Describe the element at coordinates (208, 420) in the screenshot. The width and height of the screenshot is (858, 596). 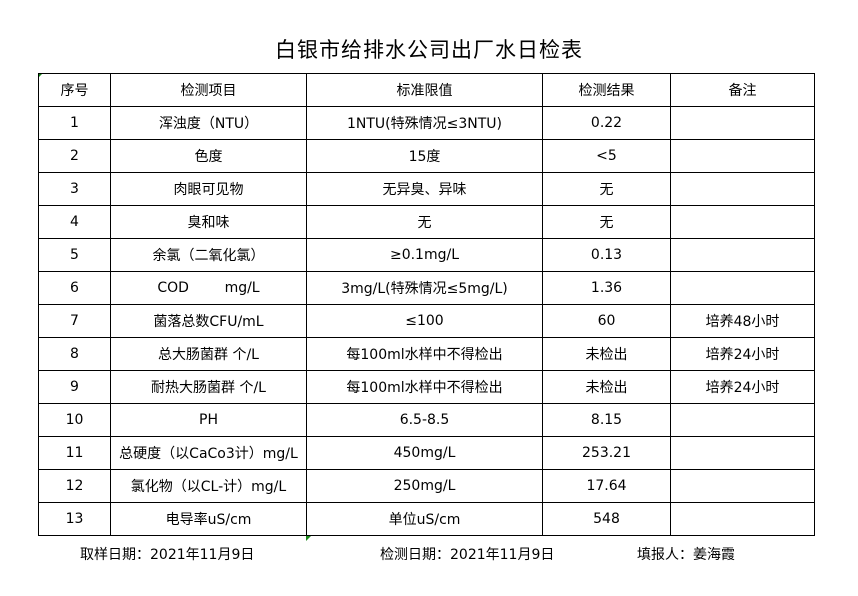
I see `table-cell: PH` at that location.